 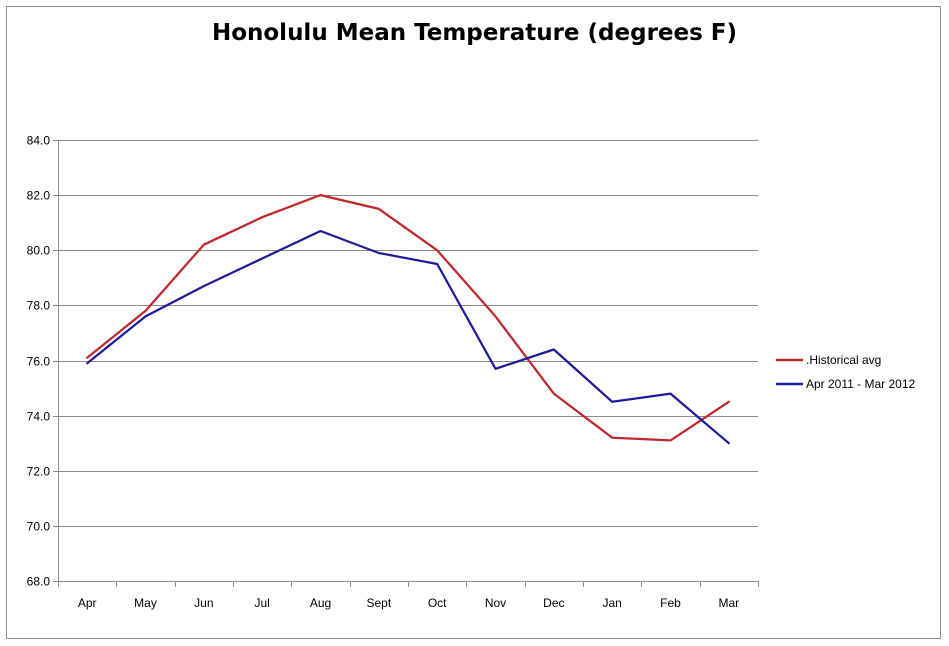 I want to click on chart-title: Honolulu Mean Temperature (degrees F), so click(x=474, y=33).